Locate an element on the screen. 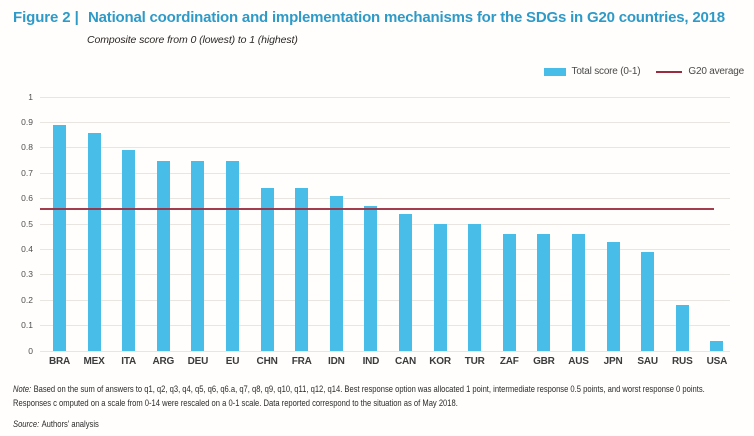  y-axis-tick-label: 0.9 is located at coordinates (27, 121).